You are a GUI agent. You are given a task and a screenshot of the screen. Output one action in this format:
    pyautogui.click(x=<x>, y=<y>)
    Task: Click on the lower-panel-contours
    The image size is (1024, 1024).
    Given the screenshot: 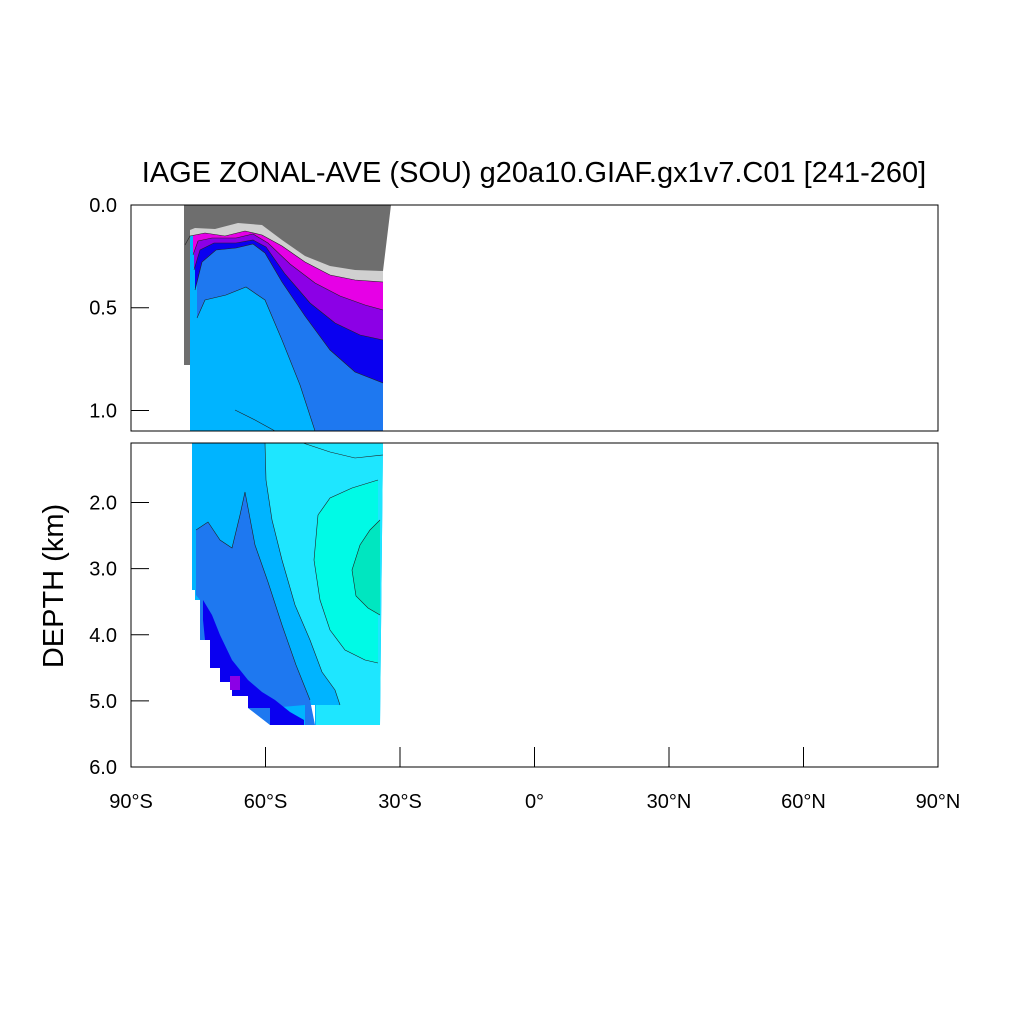 What is the action you would take?
    pyautogui.click(x=289, y=574)
    